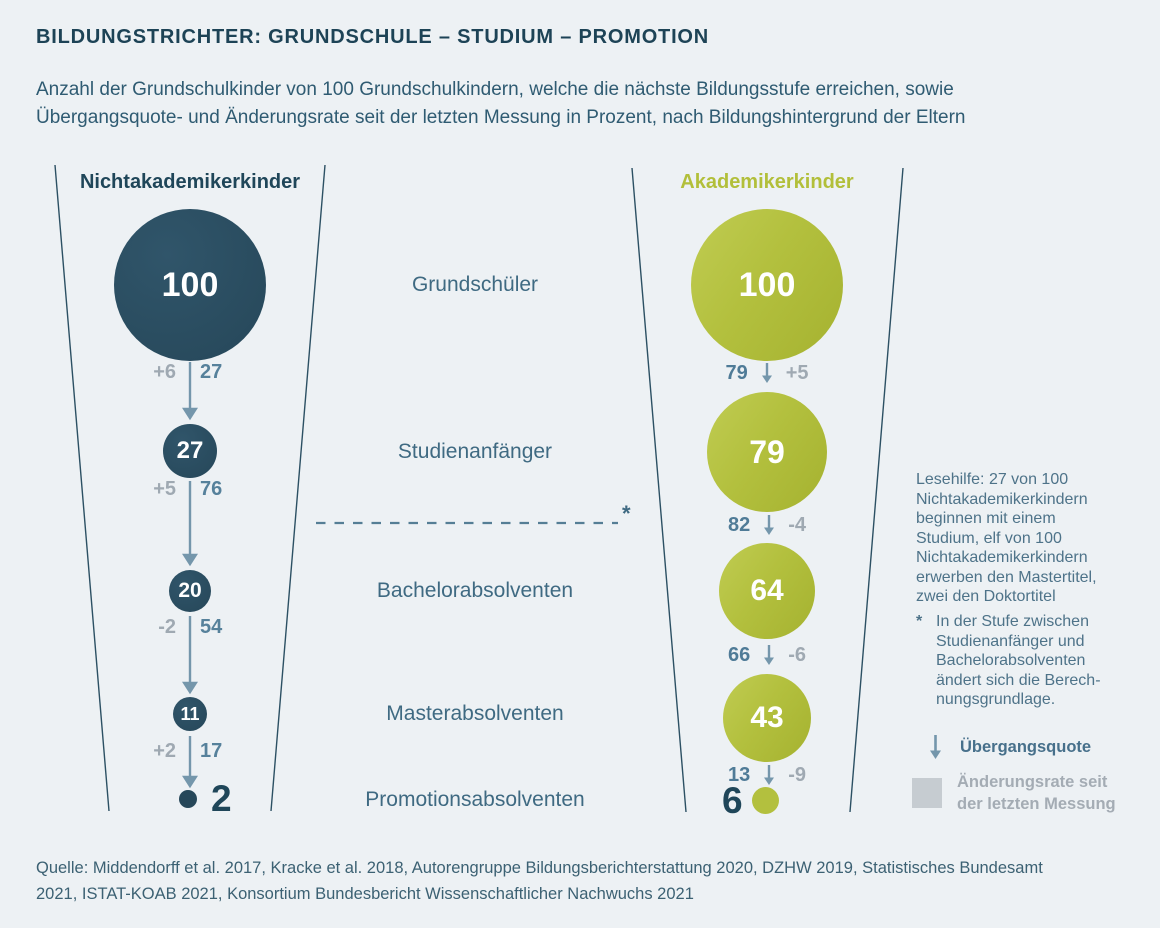  I want to click on change-rate: -6, so click(797, 654).